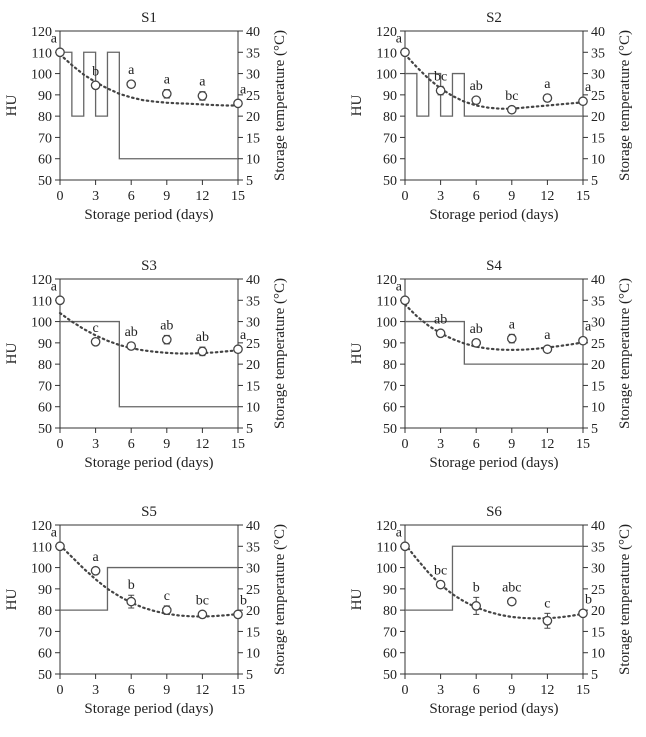 This screenshot has height=737, width=646. I want to click on y-axis-label: HU, so click(357, 354).